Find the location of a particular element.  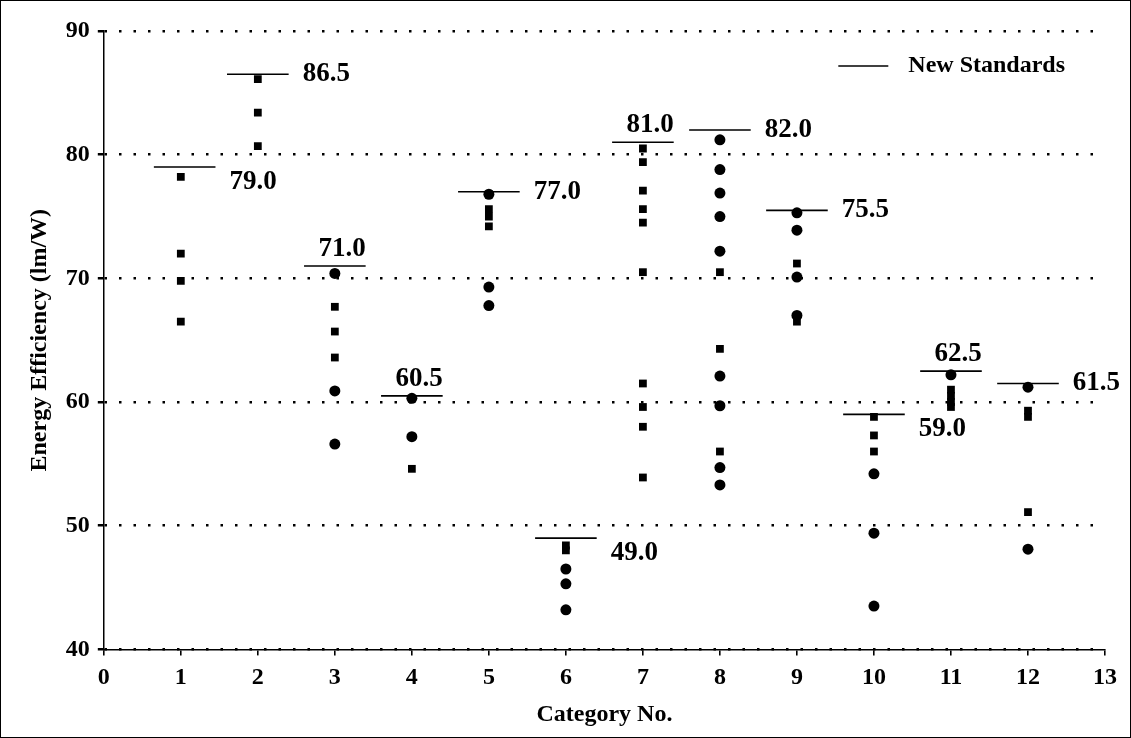

data-label: 59.0 is located at coordinates (942, 427).